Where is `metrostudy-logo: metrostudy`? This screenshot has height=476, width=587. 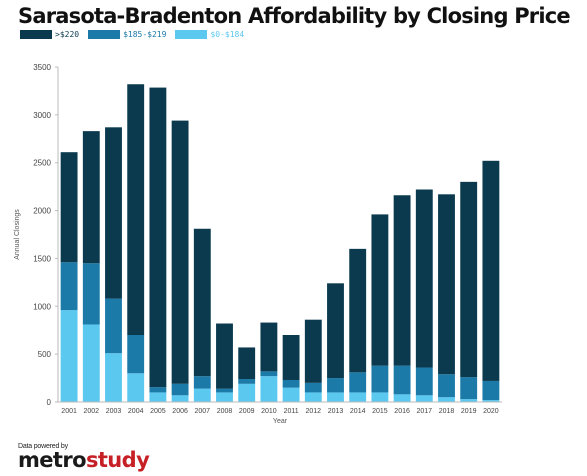
metrostudy-logo: metrostudy is located at coordinates (84, 460).